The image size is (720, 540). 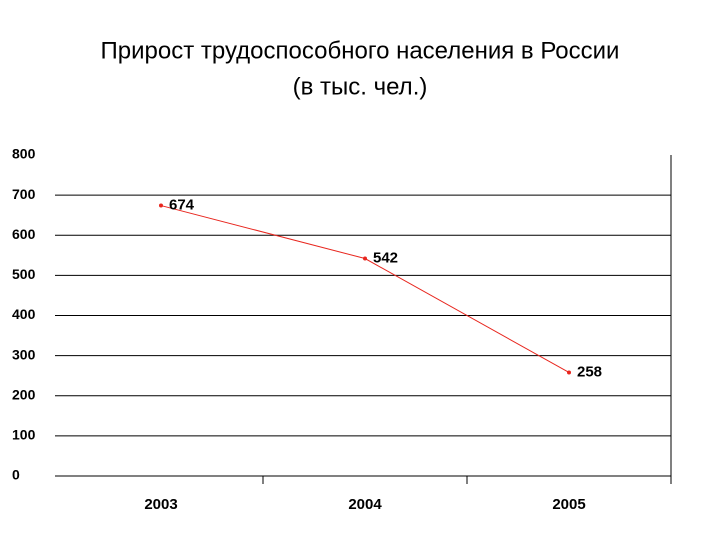 I want to click on y-tick-label: 200, so click(x=24, y=394).